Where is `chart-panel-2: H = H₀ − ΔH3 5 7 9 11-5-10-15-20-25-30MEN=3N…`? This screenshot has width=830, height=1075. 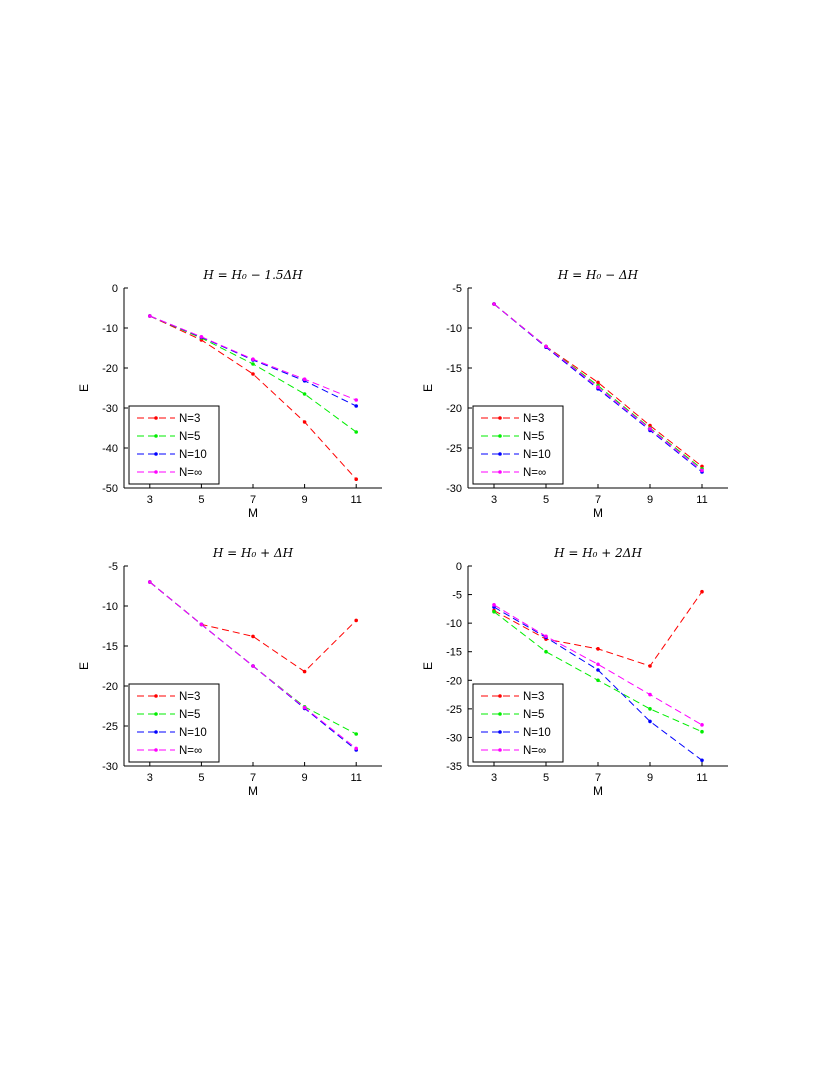
chart-panel-2: H = H₀ − ΔH3 5 7 9 11-5-10-15-20-25-30MEN=3N… is located at coordinates (574, 394).